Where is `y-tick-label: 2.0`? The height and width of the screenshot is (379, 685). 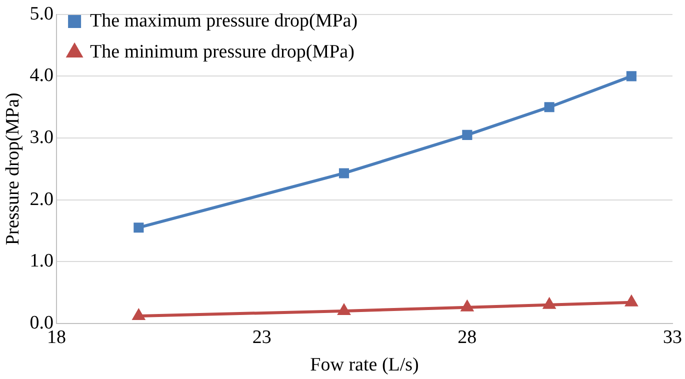 y-tick-label: 2.0 is located at coordinates (42, 199).